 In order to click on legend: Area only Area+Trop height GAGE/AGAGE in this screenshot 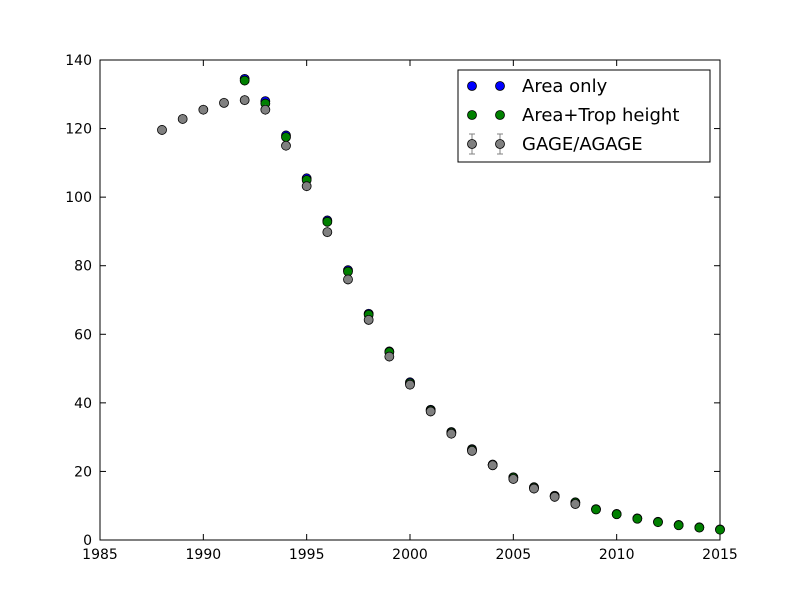, I will do `click(584, 116)`.